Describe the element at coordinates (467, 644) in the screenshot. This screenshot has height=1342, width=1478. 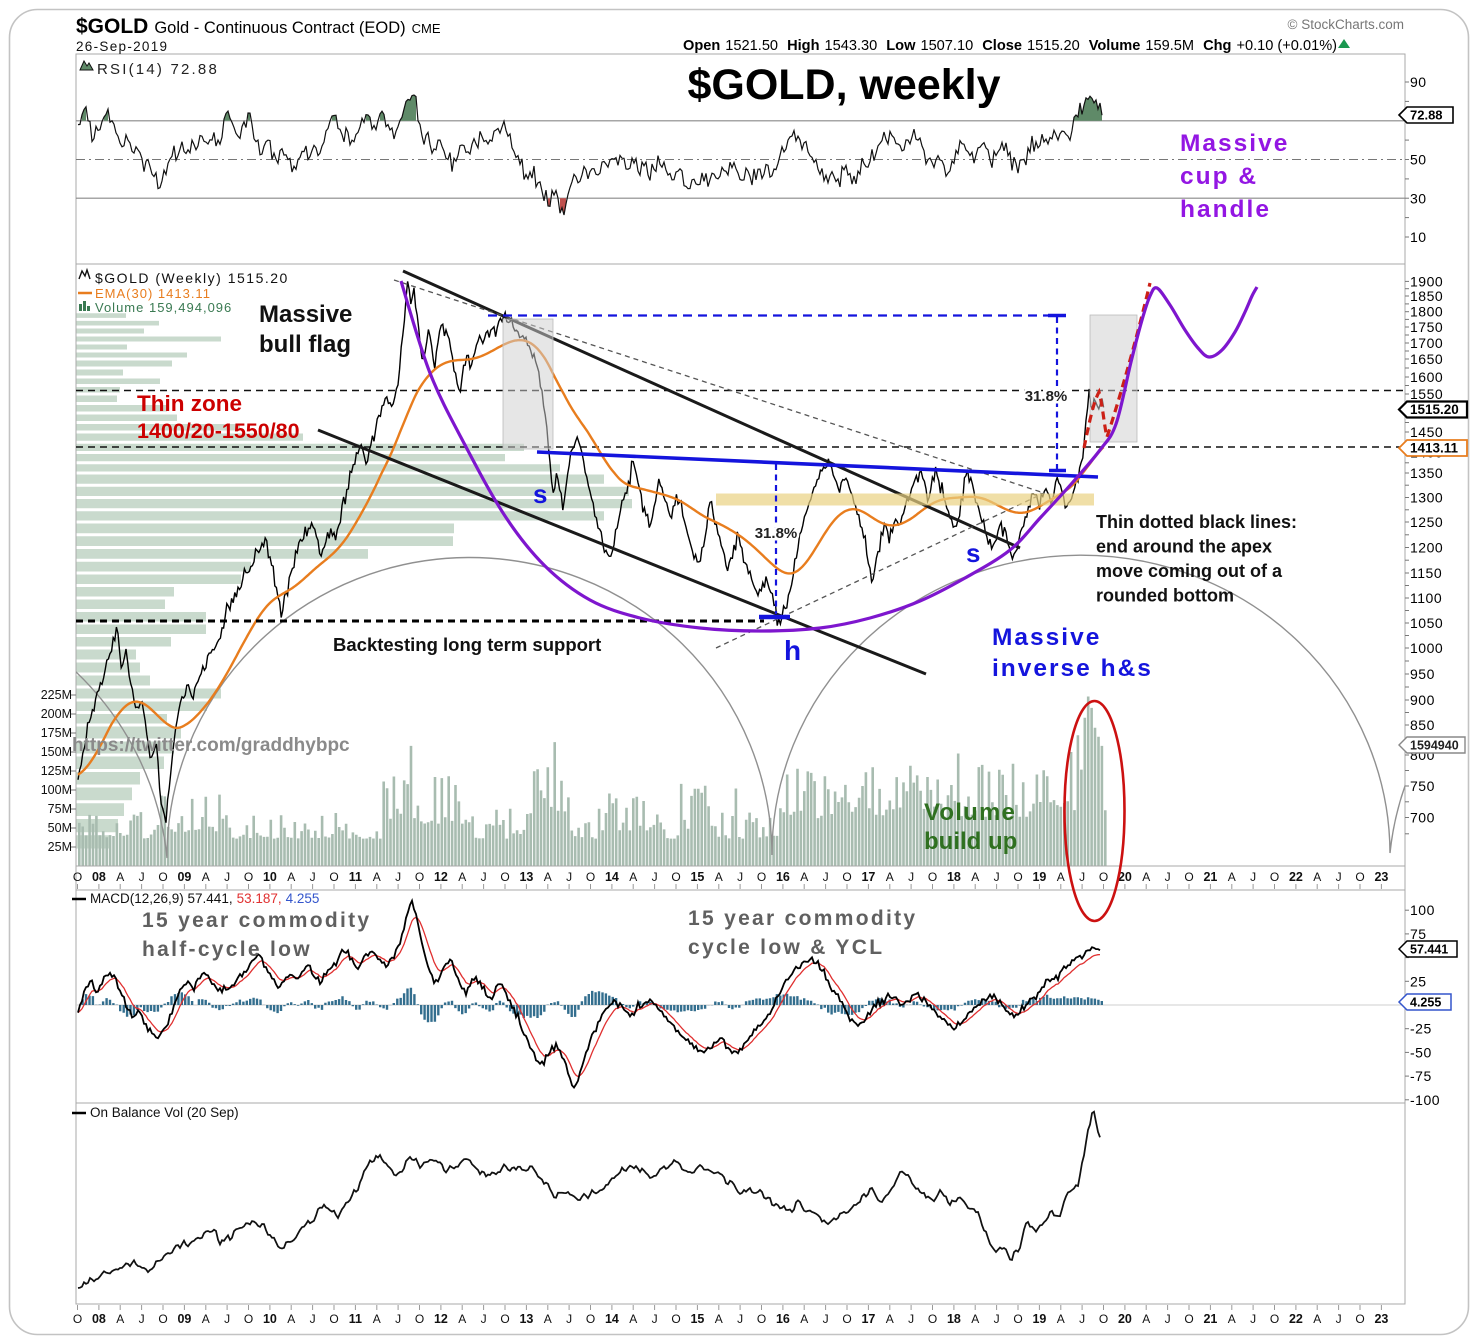
I see `svg-text: Backtesting long term support` at that location.